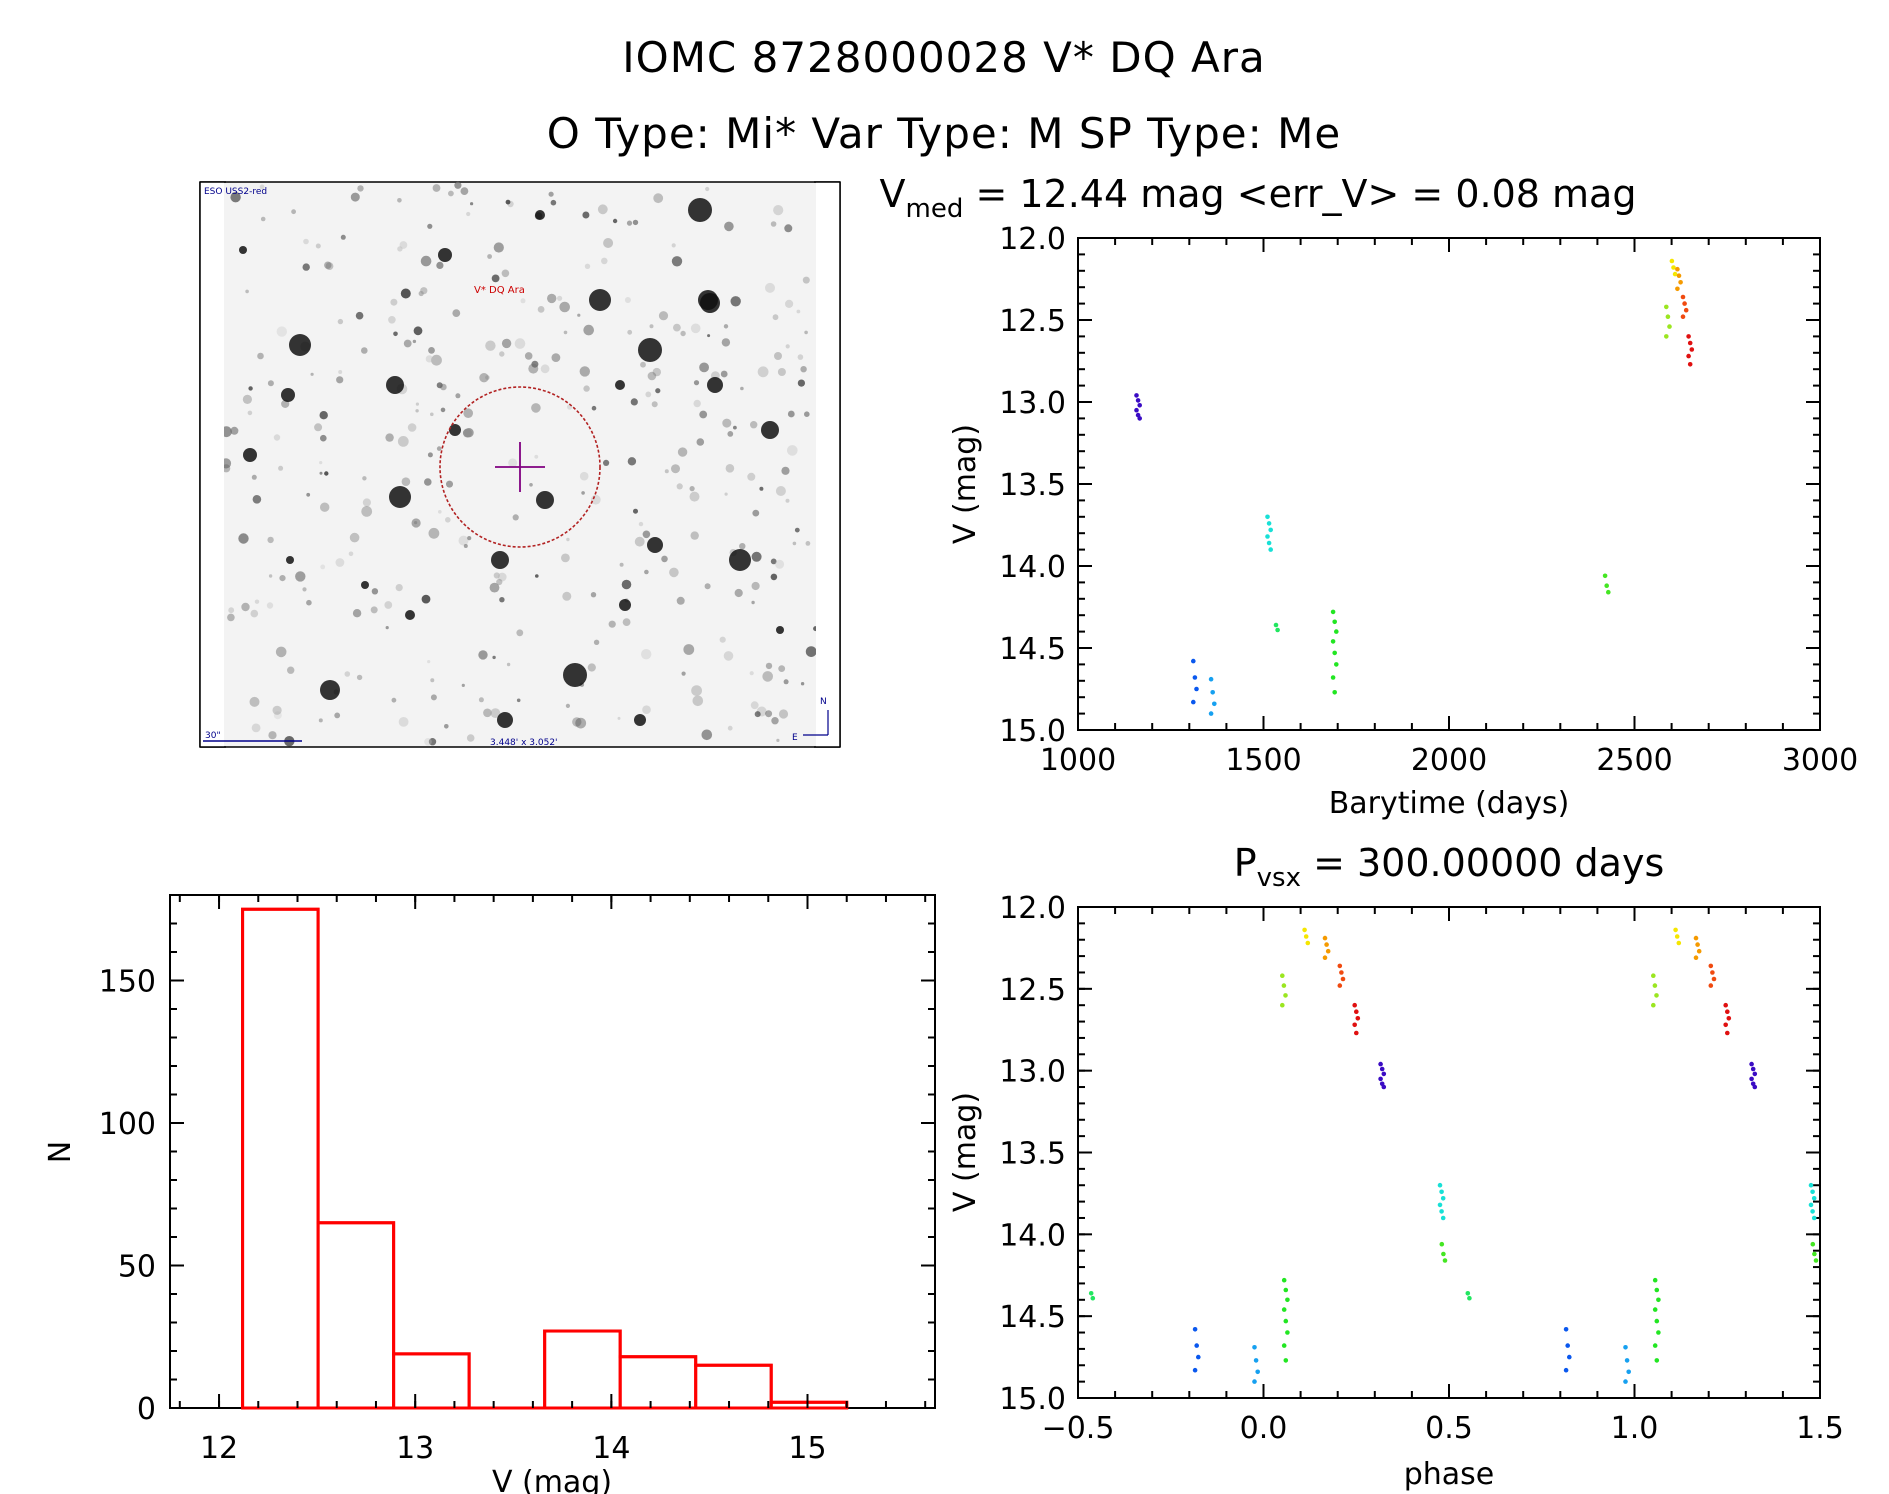 The height and width of the screenshot is (1494, 1889). I want to click on lightcurve-ylabel: V (mag), so click(965, 484).